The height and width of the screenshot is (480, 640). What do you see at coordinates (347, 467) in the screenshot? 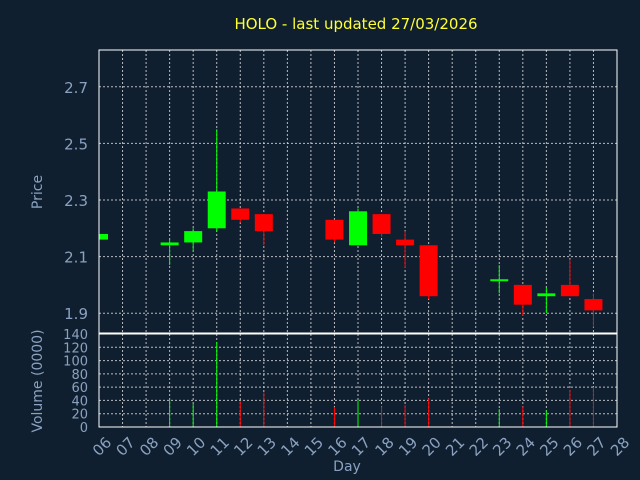
I see `x-axis-label: Day` at bounding box center [347, 467].